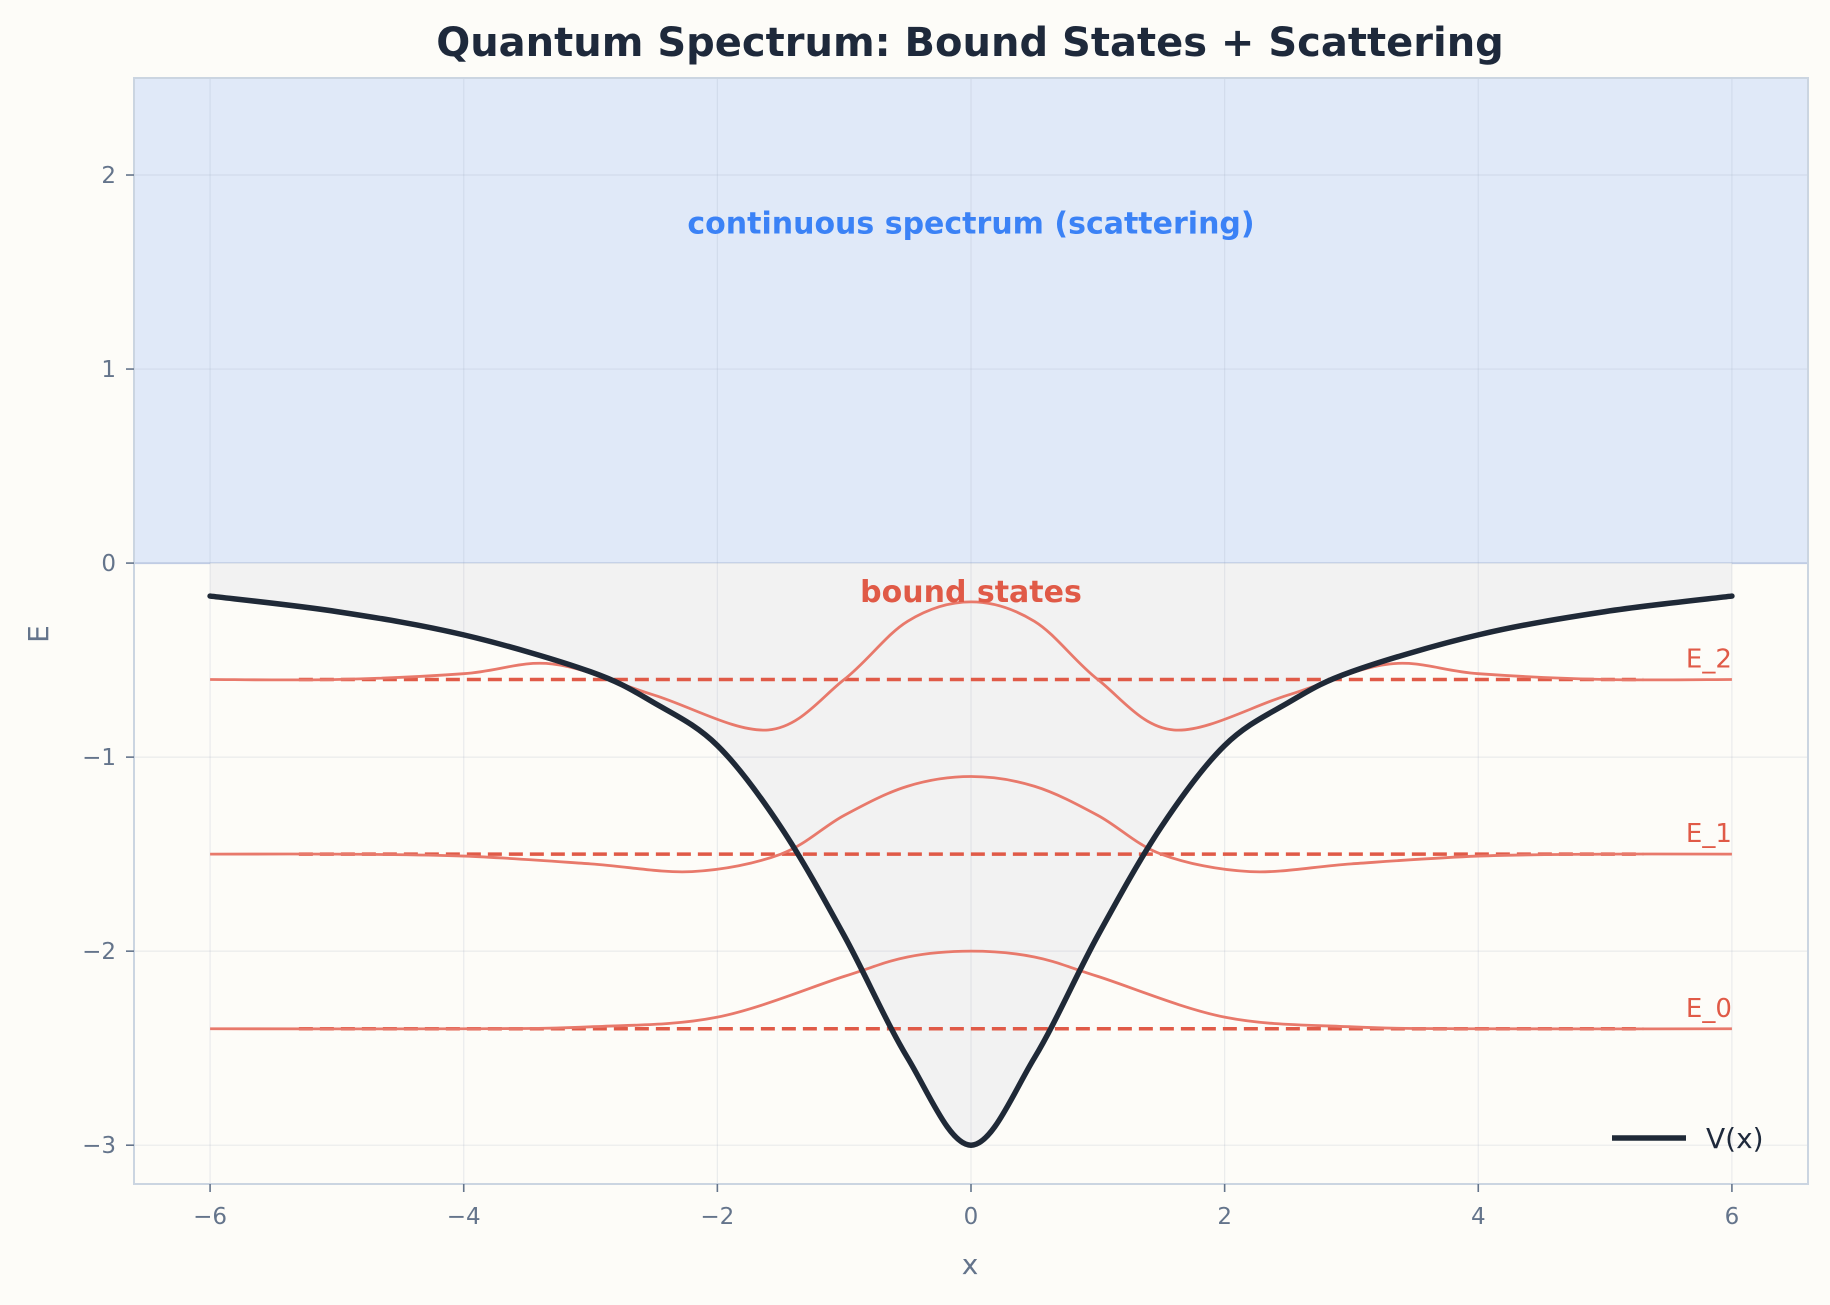 Image resolution: width=1830 pixels, height=1305 pixels. Describe the element at coordinates (1224, 1217) in the screenshot. I see `x-tick-label: 2` at that location.